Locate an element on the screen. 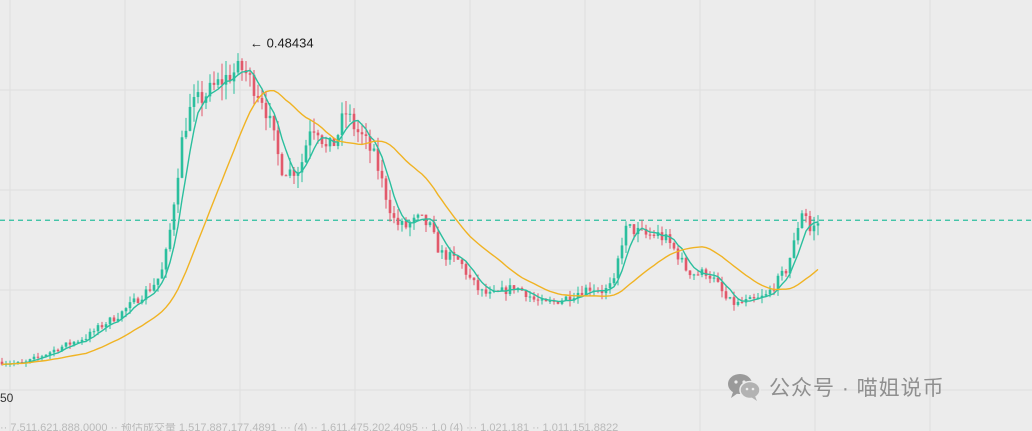  peak-annotation: ← 0.48434 is located at coordinates (282, 42).